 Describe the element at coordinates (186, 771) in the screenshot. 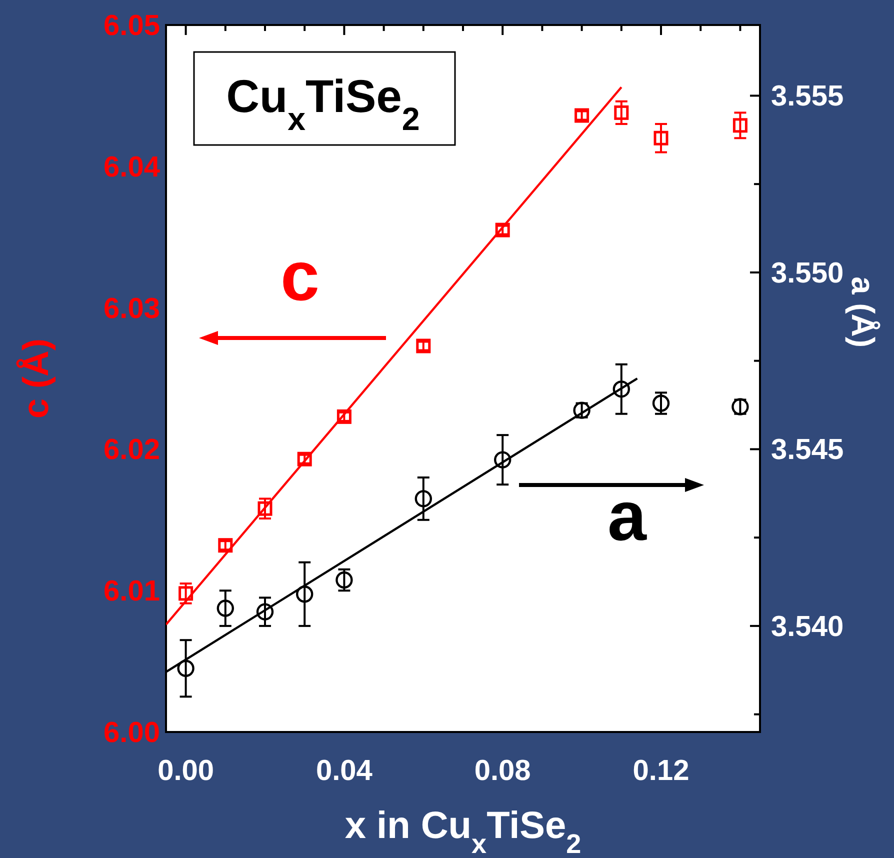

I see `x-tick-label: 0.00` at that location.